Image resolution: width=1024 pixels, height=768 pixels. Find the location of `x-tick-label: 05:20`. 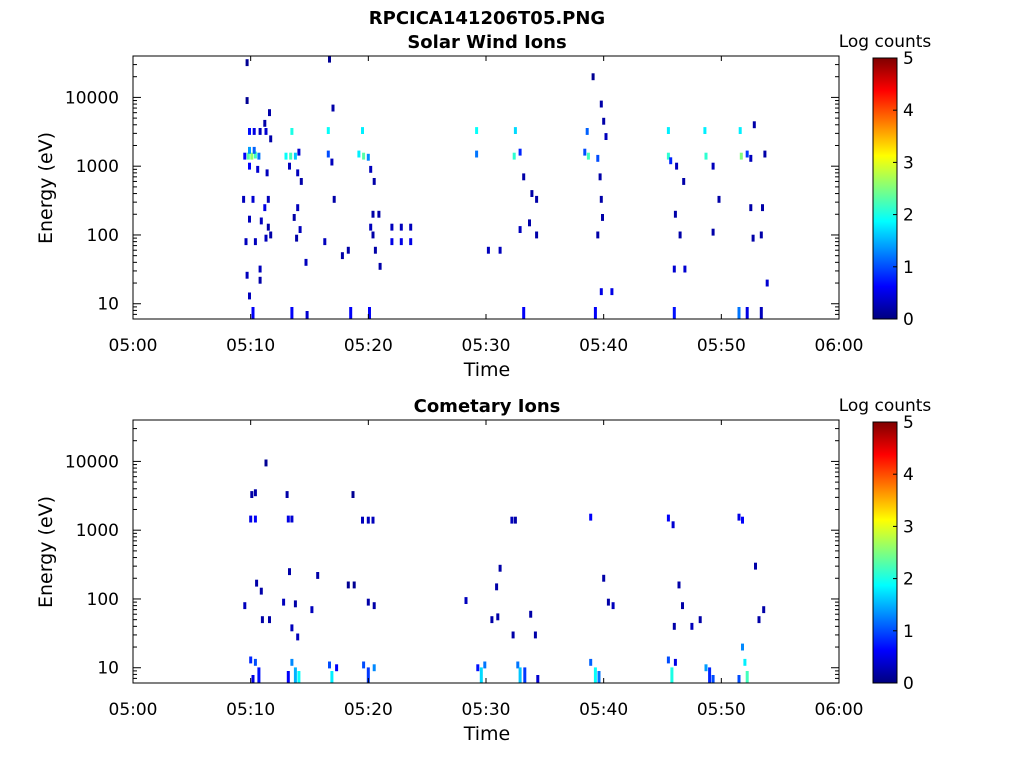

x-tick-label: 05:20 is located at coordinates (368, 710).